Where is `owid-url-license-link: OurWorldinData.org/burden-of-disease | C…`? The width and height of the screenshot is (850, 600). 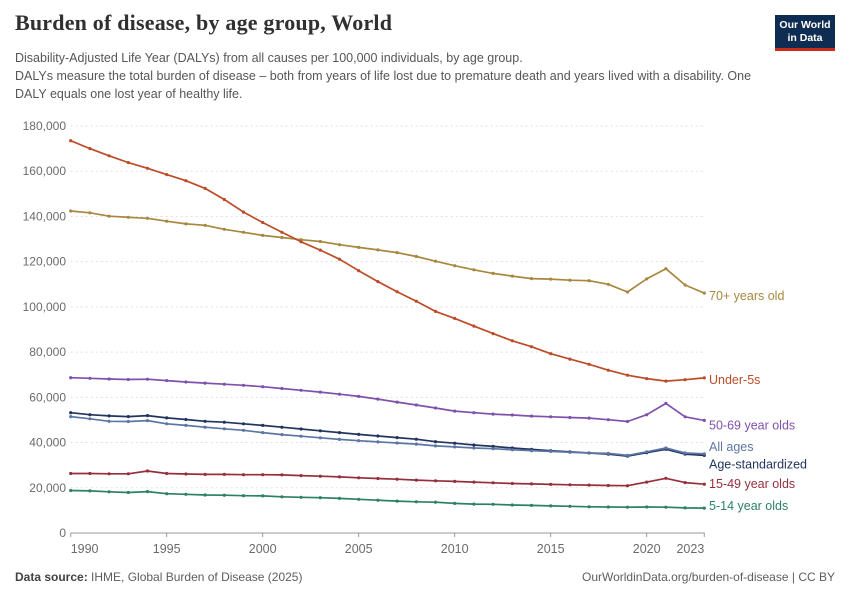
owid-url-license-link: OurWorldinData.org/burden-of-disease | C… is located at coordinates (708, 577).